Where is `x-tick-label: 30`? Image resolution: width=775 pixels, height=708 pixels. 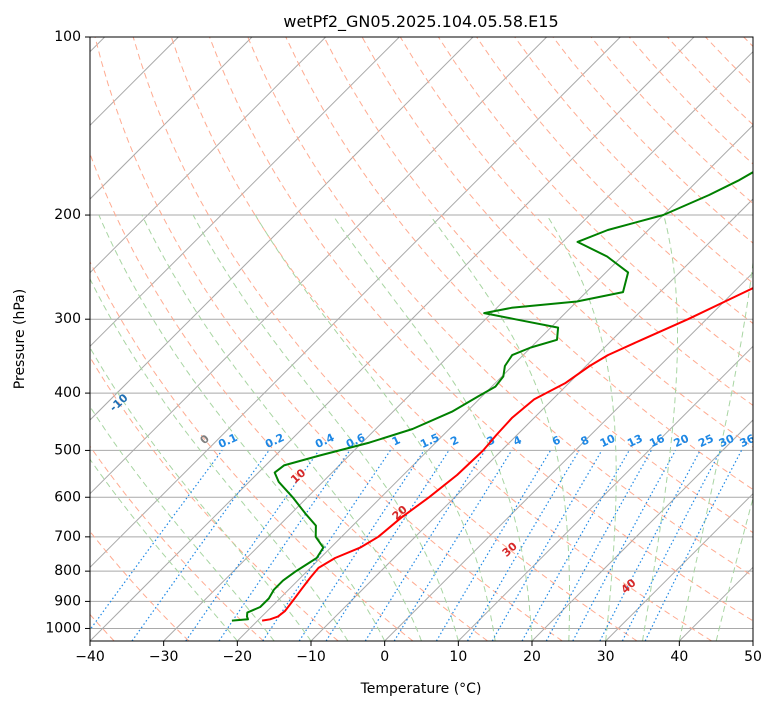
x-tick-label: 30 is located at coordinates (606, 657).